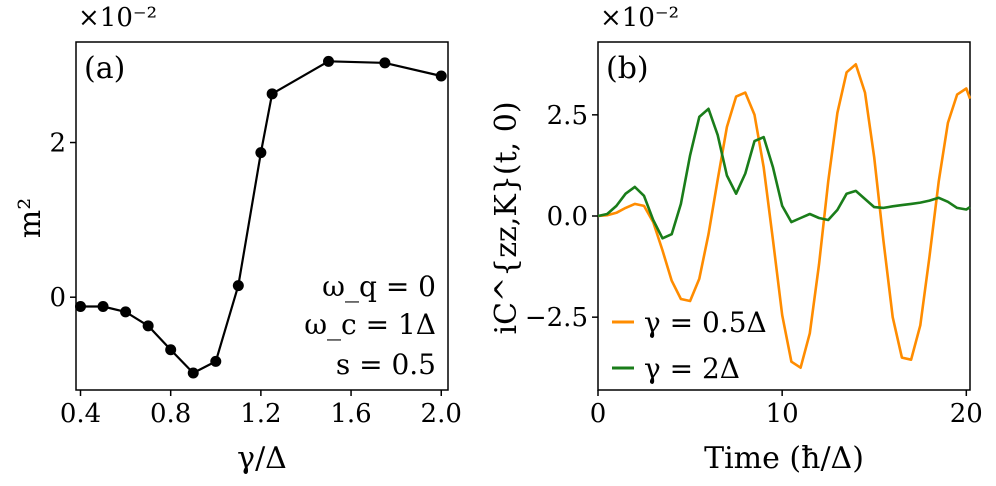 The height and width of the screenshot is (486, 996). What do you see at coordinates (705, 322) in the screenshot?
I see `legend-label-gamma-0-5: γ = 0.5Δ` at bounding box center [705, 322].